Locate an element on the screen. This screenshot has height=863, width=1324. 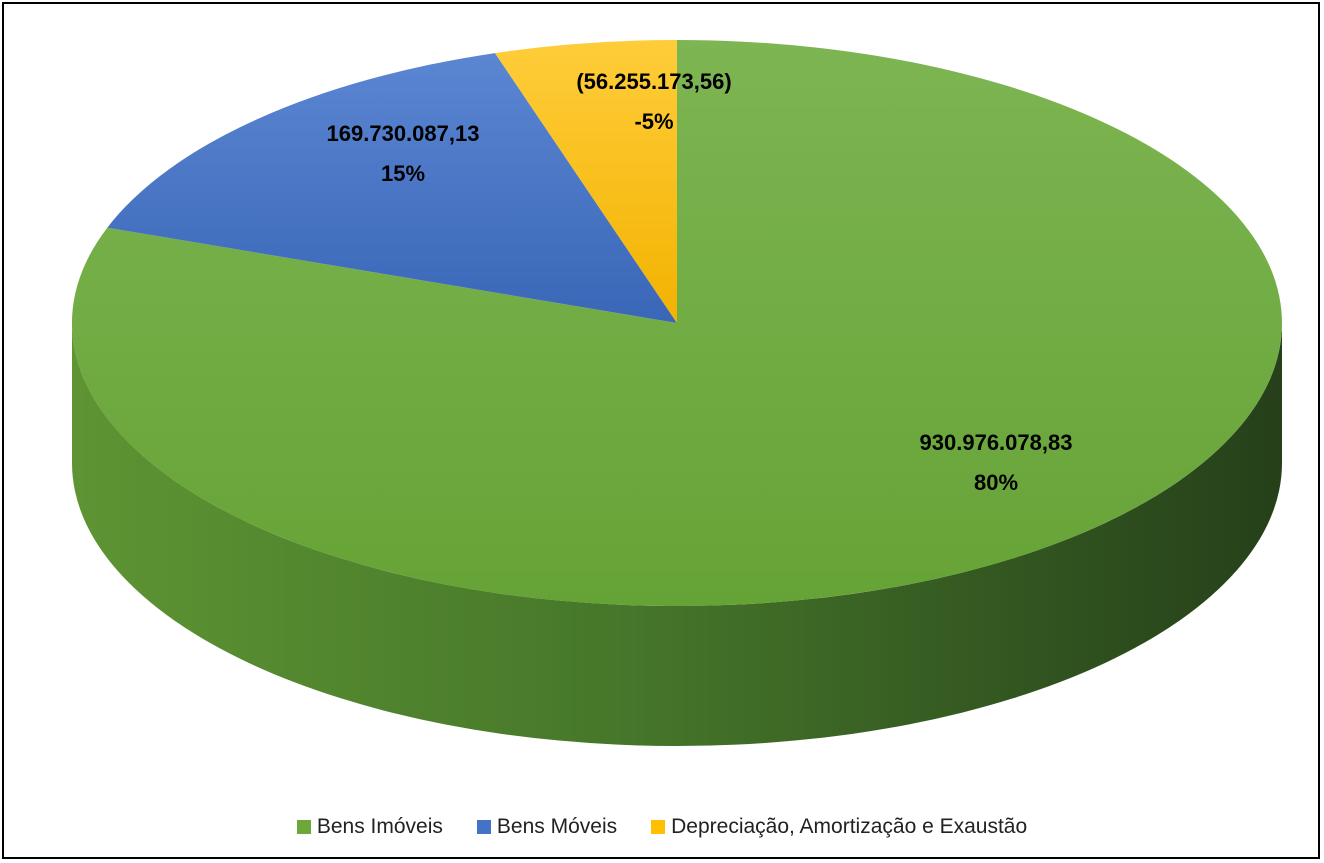
slice-label-bens-moveis: 169.730.087,13 15% is located at coordinates (403, 153).